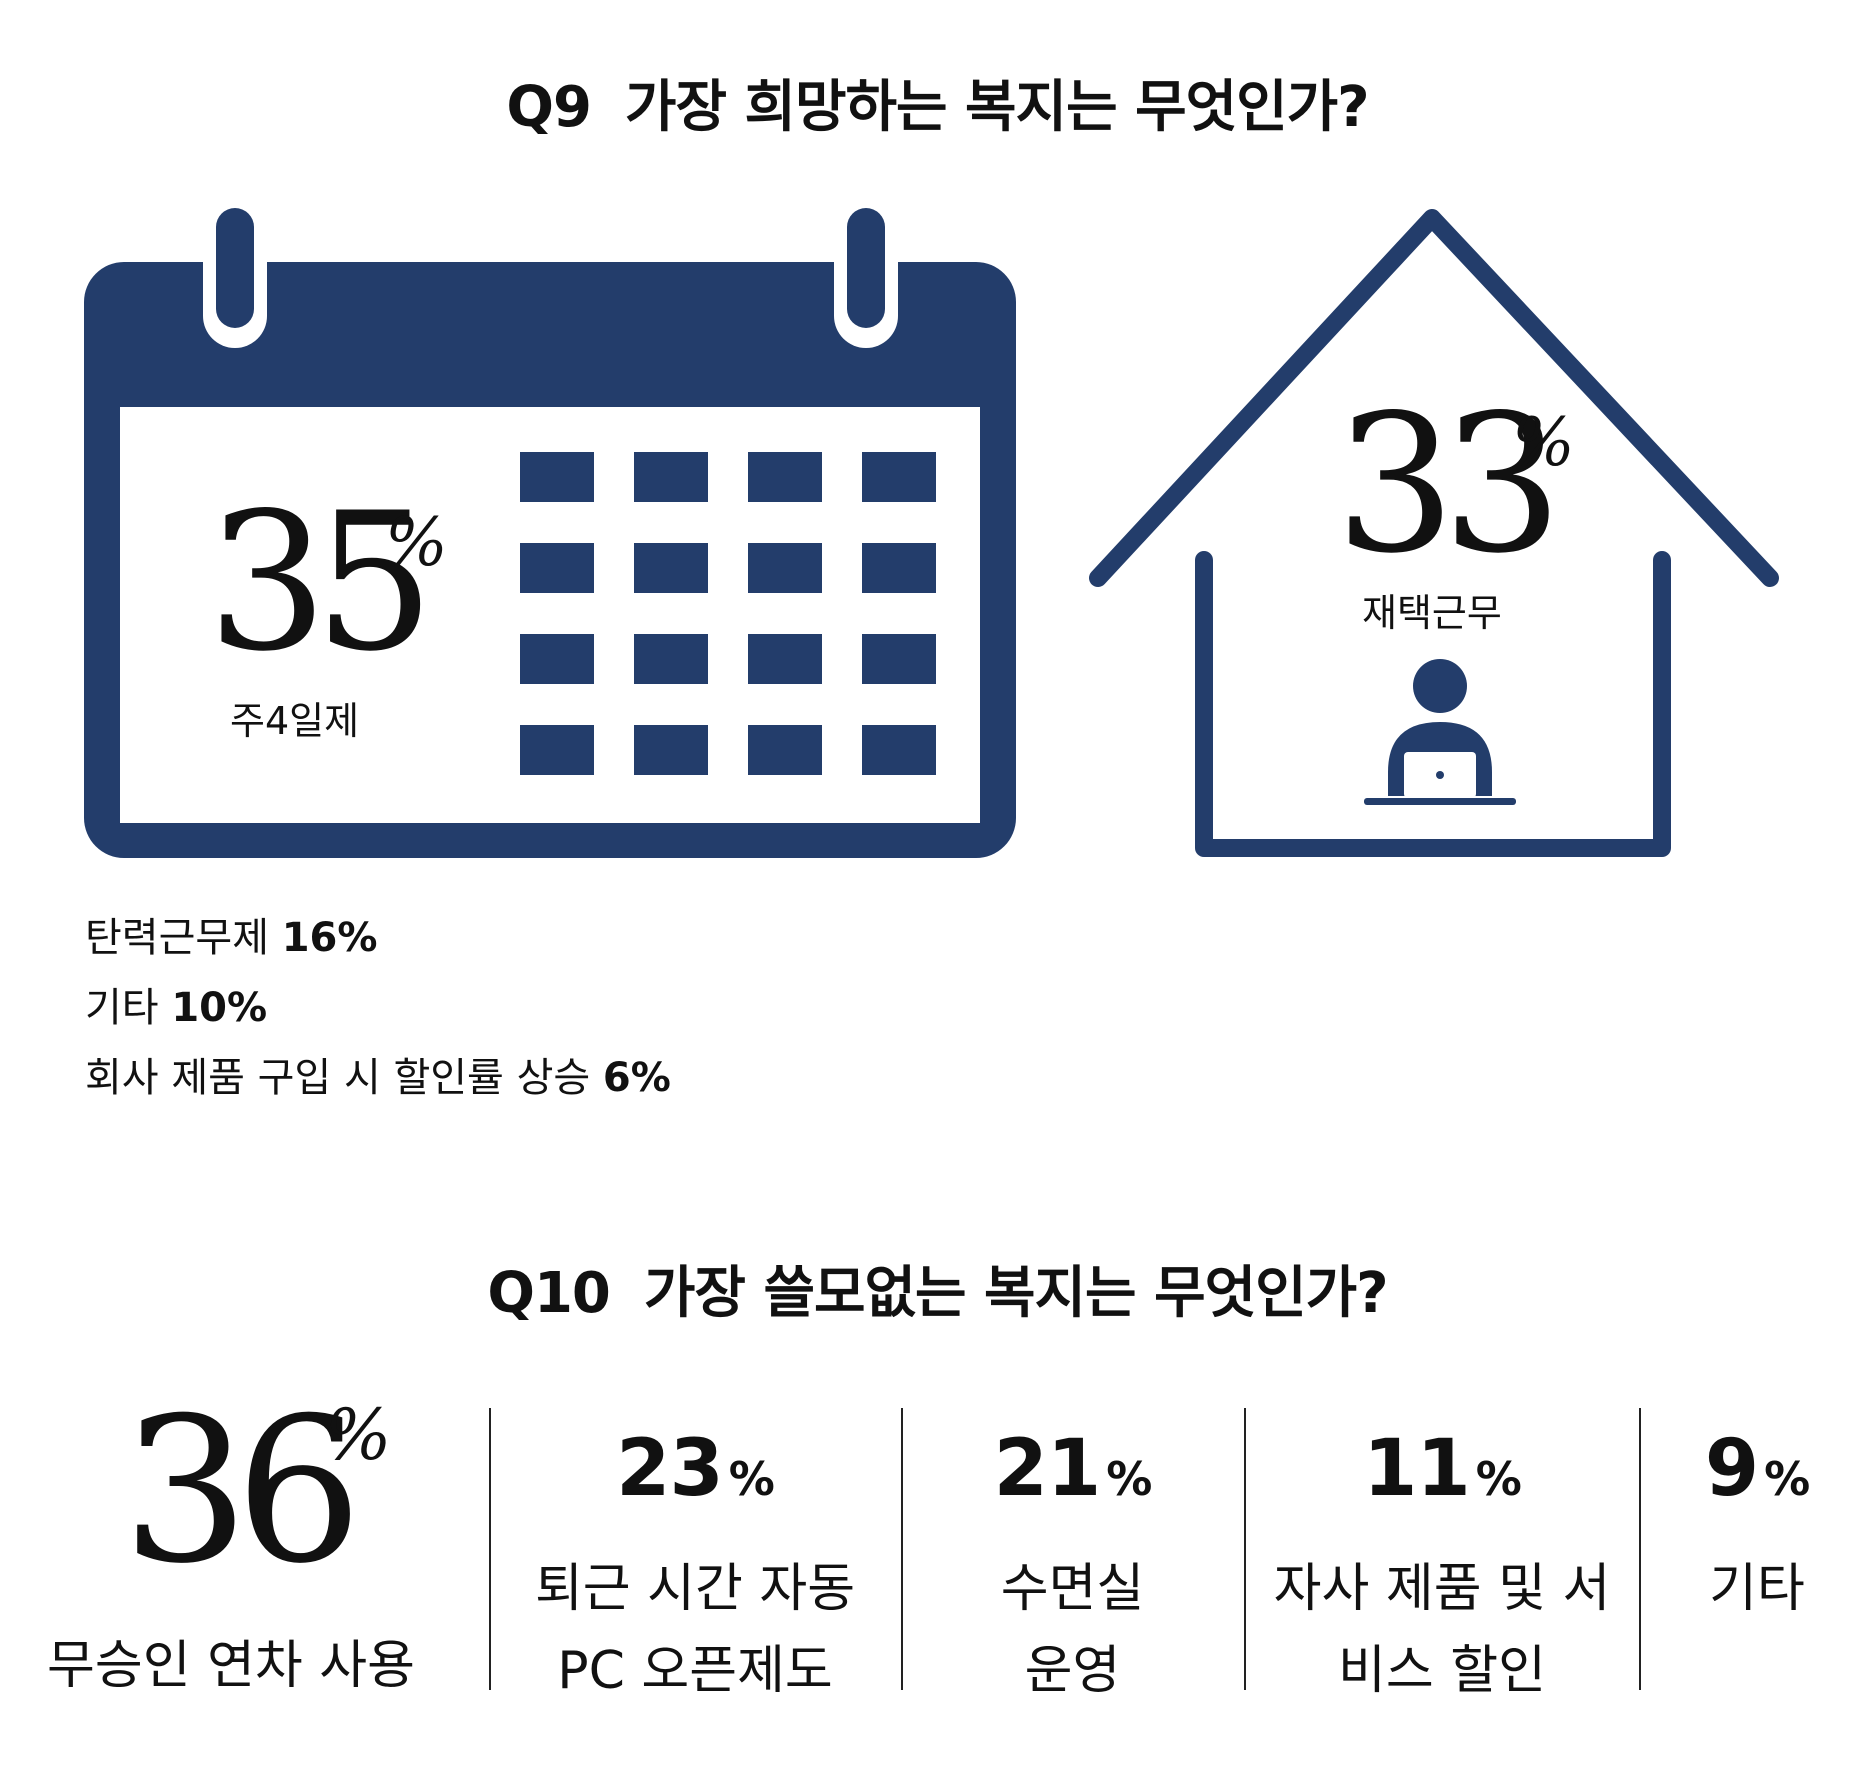 The height and width of the screenshot is (1771, 1875). I want to click on list-item: 기타 10%, so click(176, 1008).